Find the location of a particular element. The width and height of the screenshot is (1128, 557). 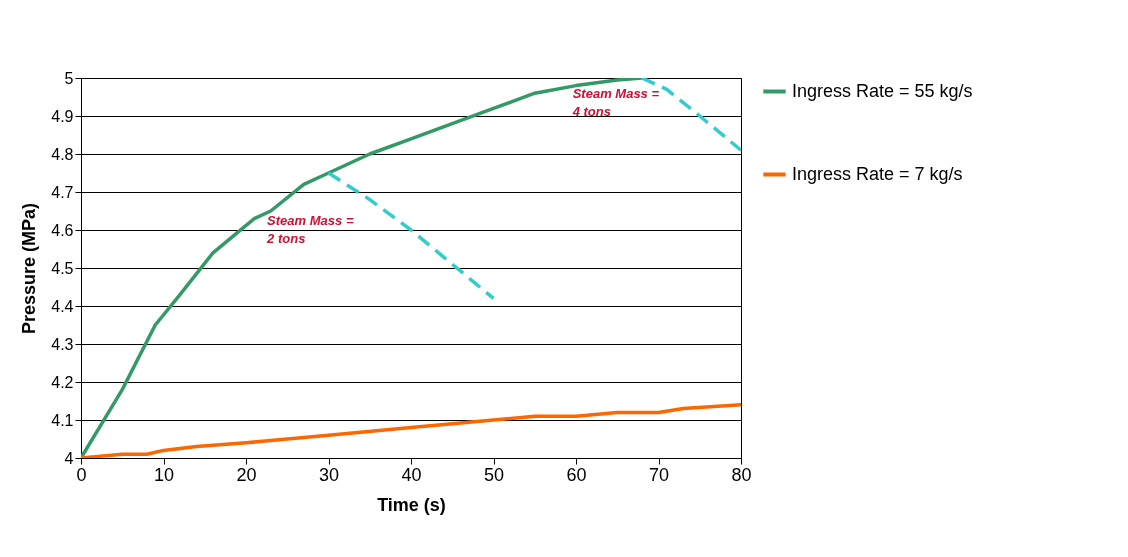

x-tick-label: 40 is located at coordinates (411, 474).